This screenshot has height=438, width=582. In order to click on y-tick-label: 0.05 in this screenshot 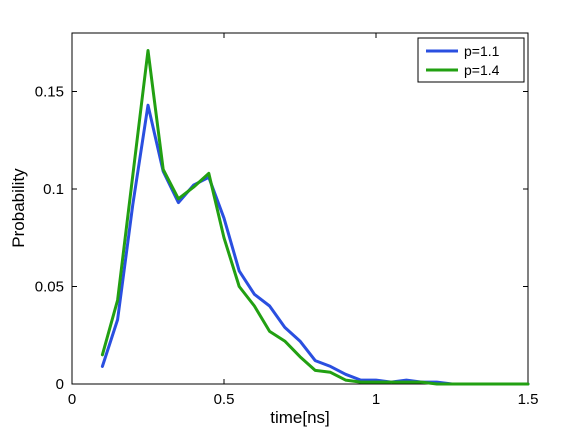, I will do `click(49, 287)`.